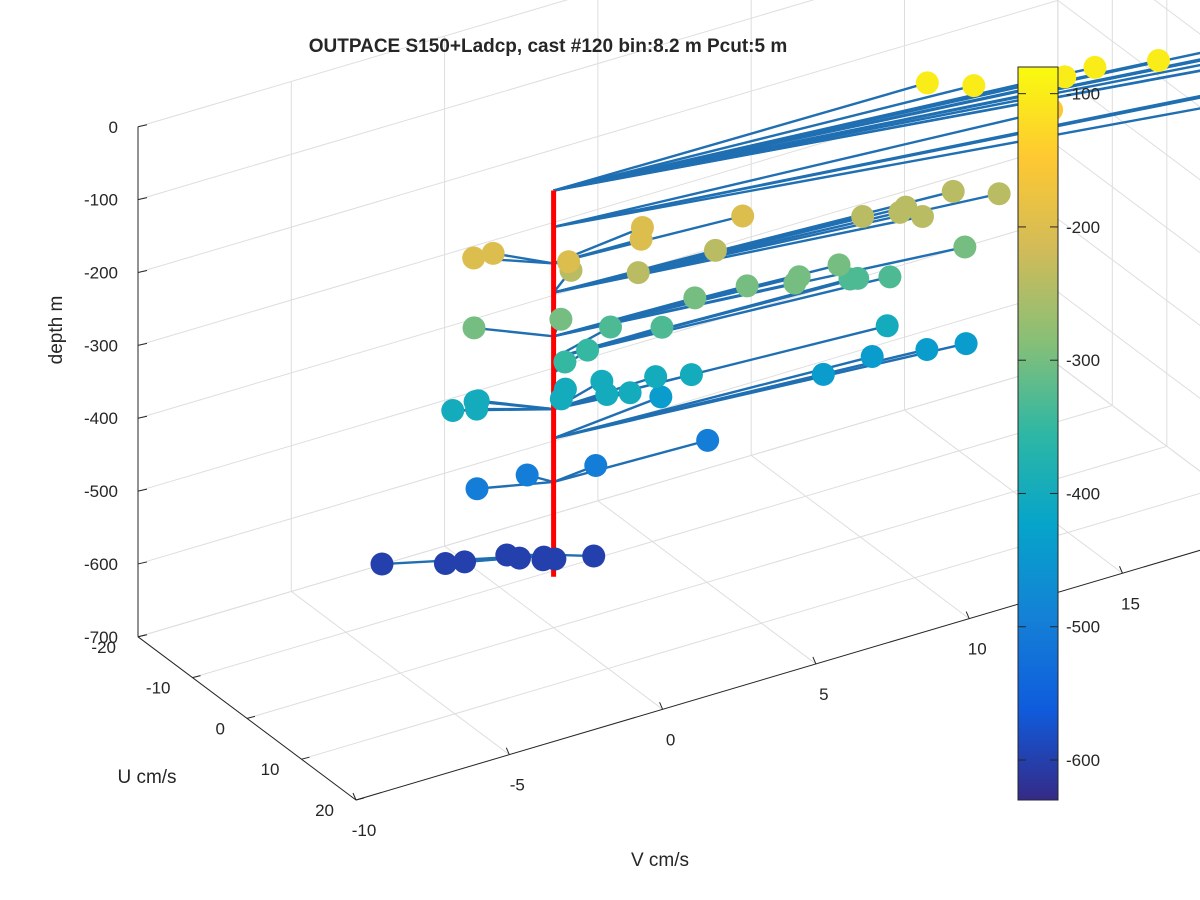 The width and height of the screenshot is (1200, 900). I want to click on z-axis-label: depth m, so click(56, 330).